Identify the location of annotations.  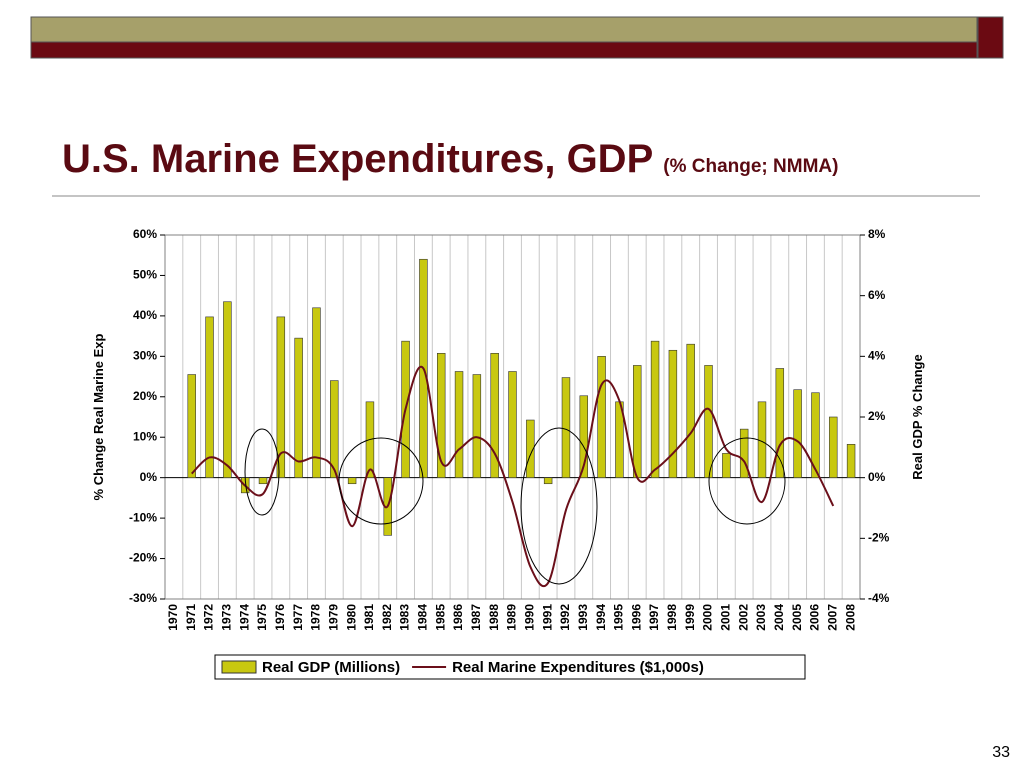
(515, 506).